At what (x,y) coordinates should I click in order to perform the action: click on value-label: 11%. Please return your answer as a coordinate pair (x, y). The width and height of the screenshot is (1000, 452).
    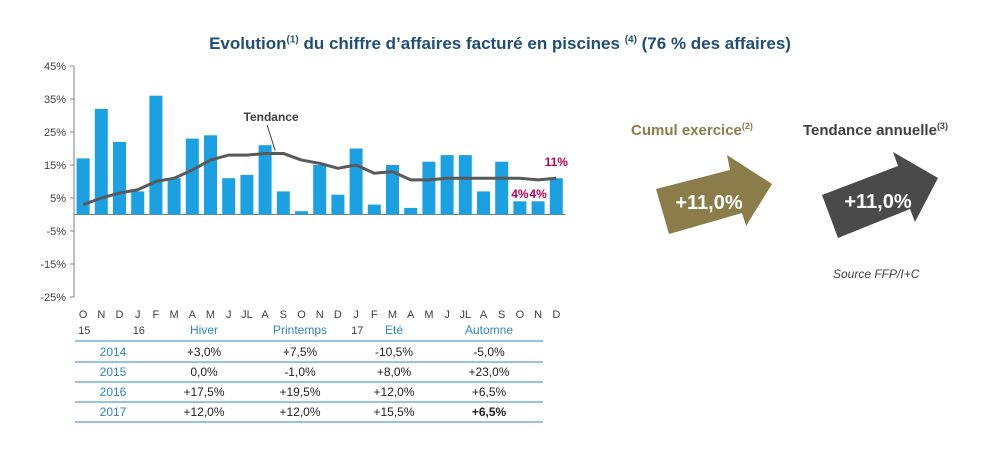
    Looking at the image, I should click on (557, 162).